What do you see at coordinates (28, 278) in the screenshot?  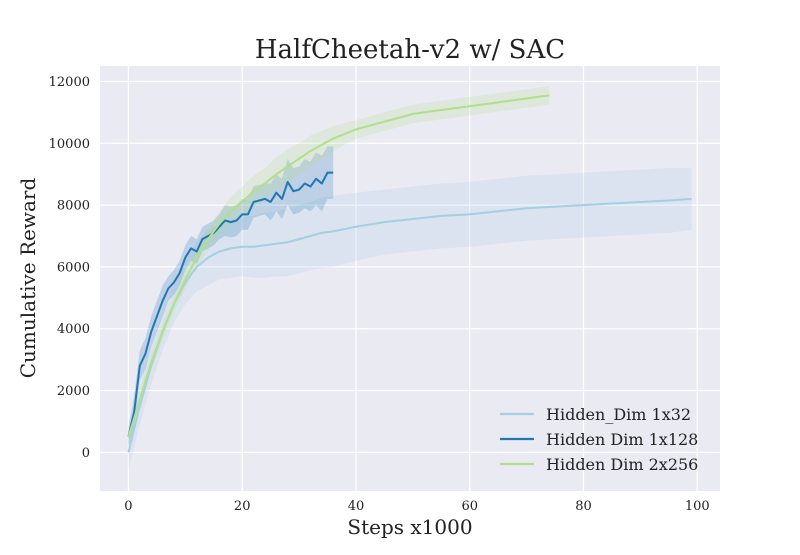 I see `y-axis-label: Cumulative Reward` at bounding box center [28, 278].